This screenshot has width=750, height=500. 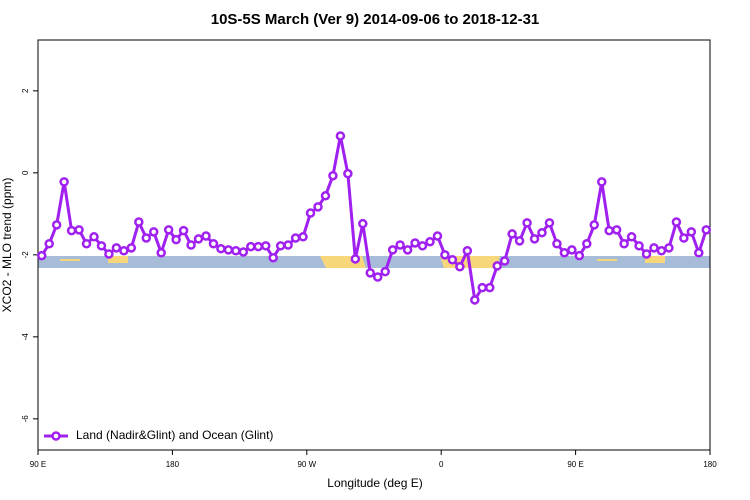 What do you see at coordinates (374, 262) in the screenshot?
I see `land-ocean-strip` at bounding box center [374, 262].